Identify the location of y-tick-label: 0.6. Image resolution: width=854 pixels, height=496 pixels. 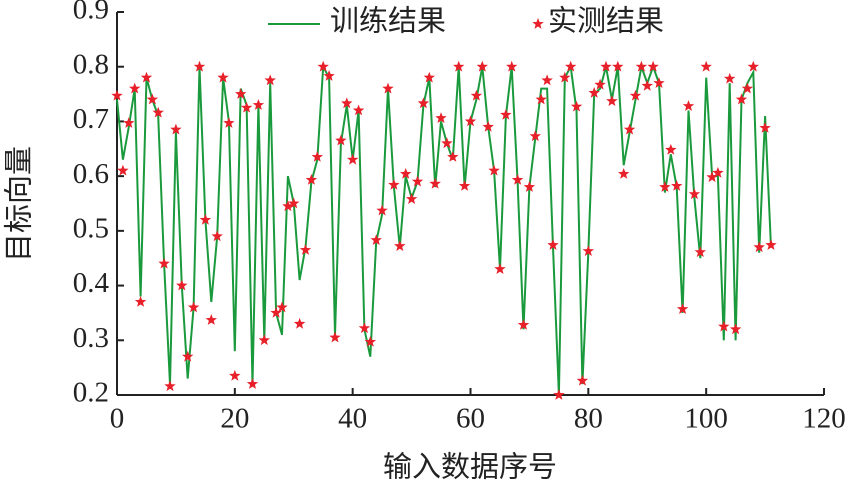
(91, 174).